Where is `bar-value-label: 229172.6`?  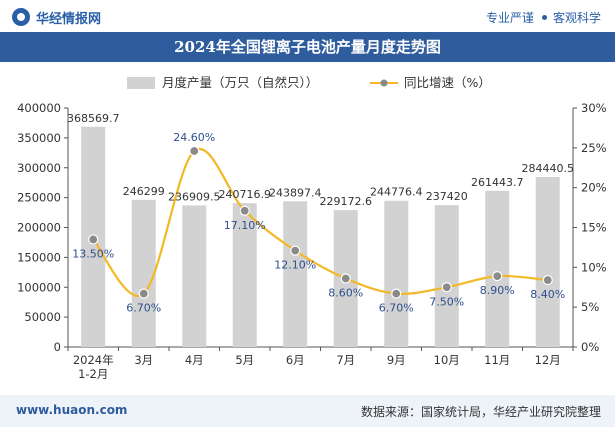
bar-value-label: 229172.6 is located at coordinates (346, 201).